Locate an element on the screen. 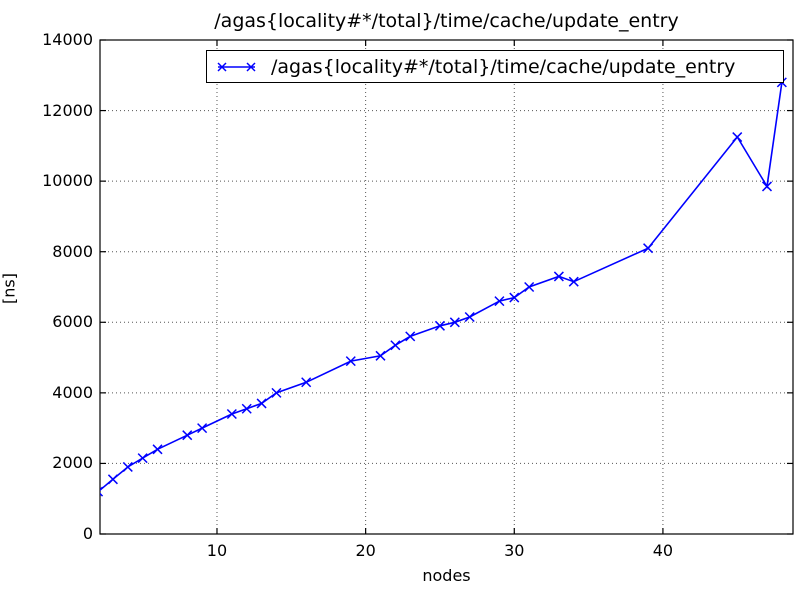  y-tick-label: 2000 is located at coordinates (72, 463).